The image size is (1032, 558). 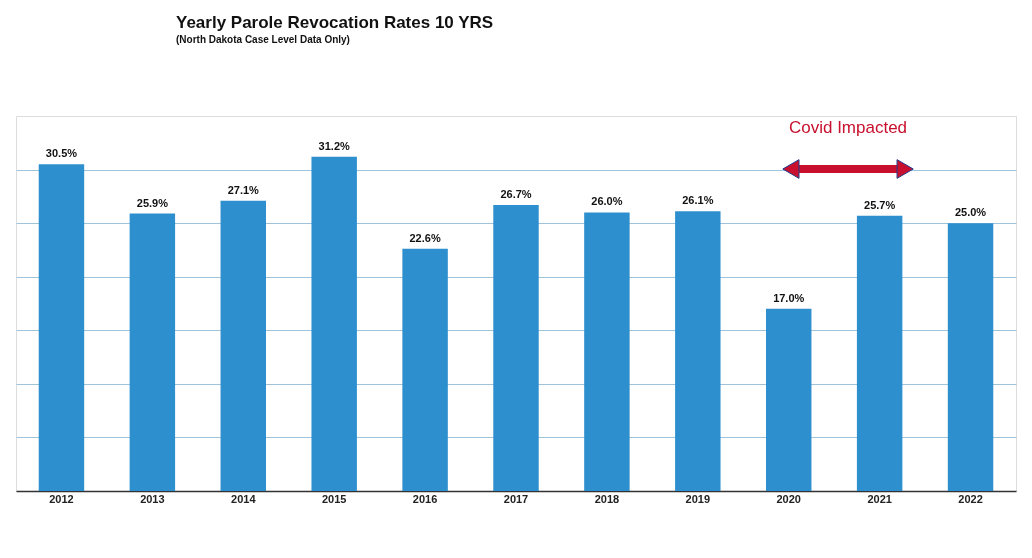 What do you see at coordinates (334, 498) in the screenshot?
I see `x-tick-label: 2015` at bounding box center [334, 498].